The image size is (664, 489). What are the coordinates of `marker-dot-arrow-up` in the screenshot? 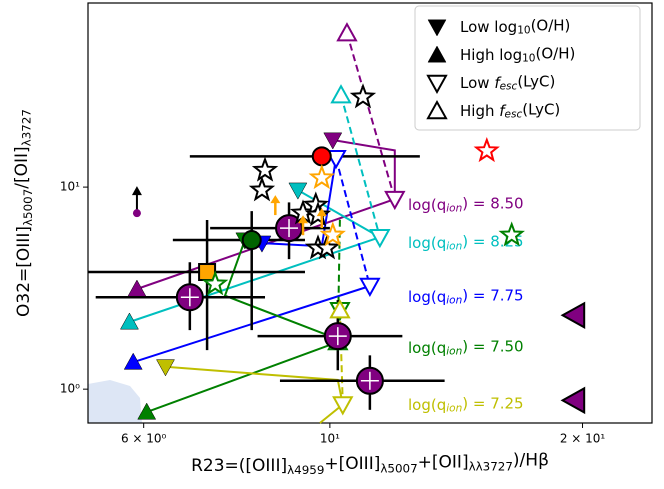 It's located at (136, 202).